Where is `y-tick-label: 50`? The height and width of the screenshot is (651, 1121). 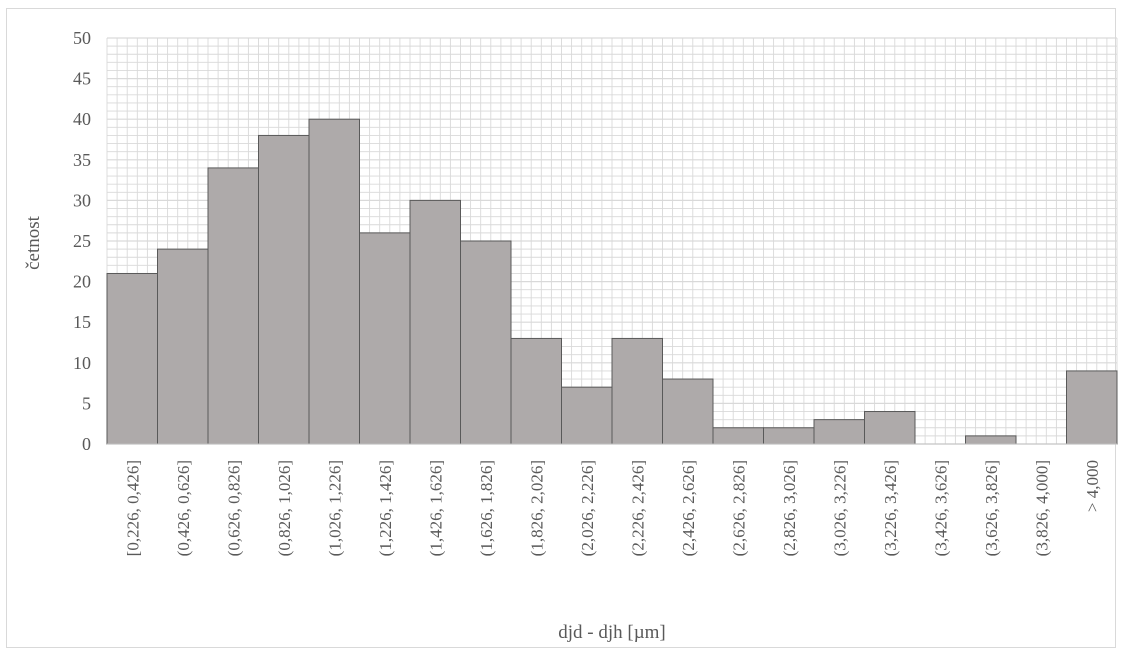
y-tick-label: 50 is located at coordinates (82, 38).